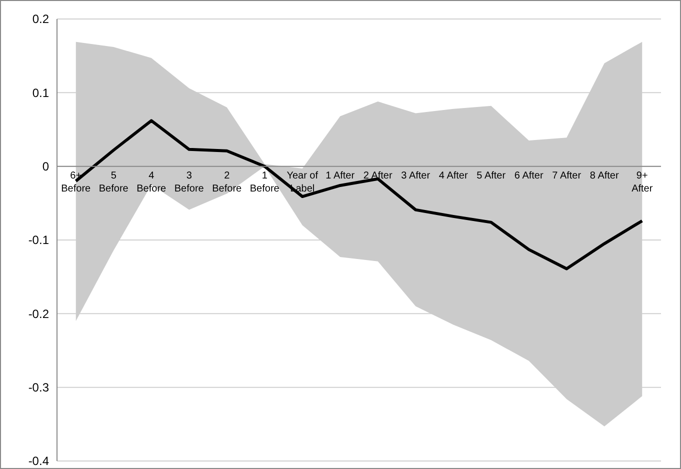 This screenshot has height=469, width=681. I want to click on x-tick-label: 1 Before, so click(265, 182).